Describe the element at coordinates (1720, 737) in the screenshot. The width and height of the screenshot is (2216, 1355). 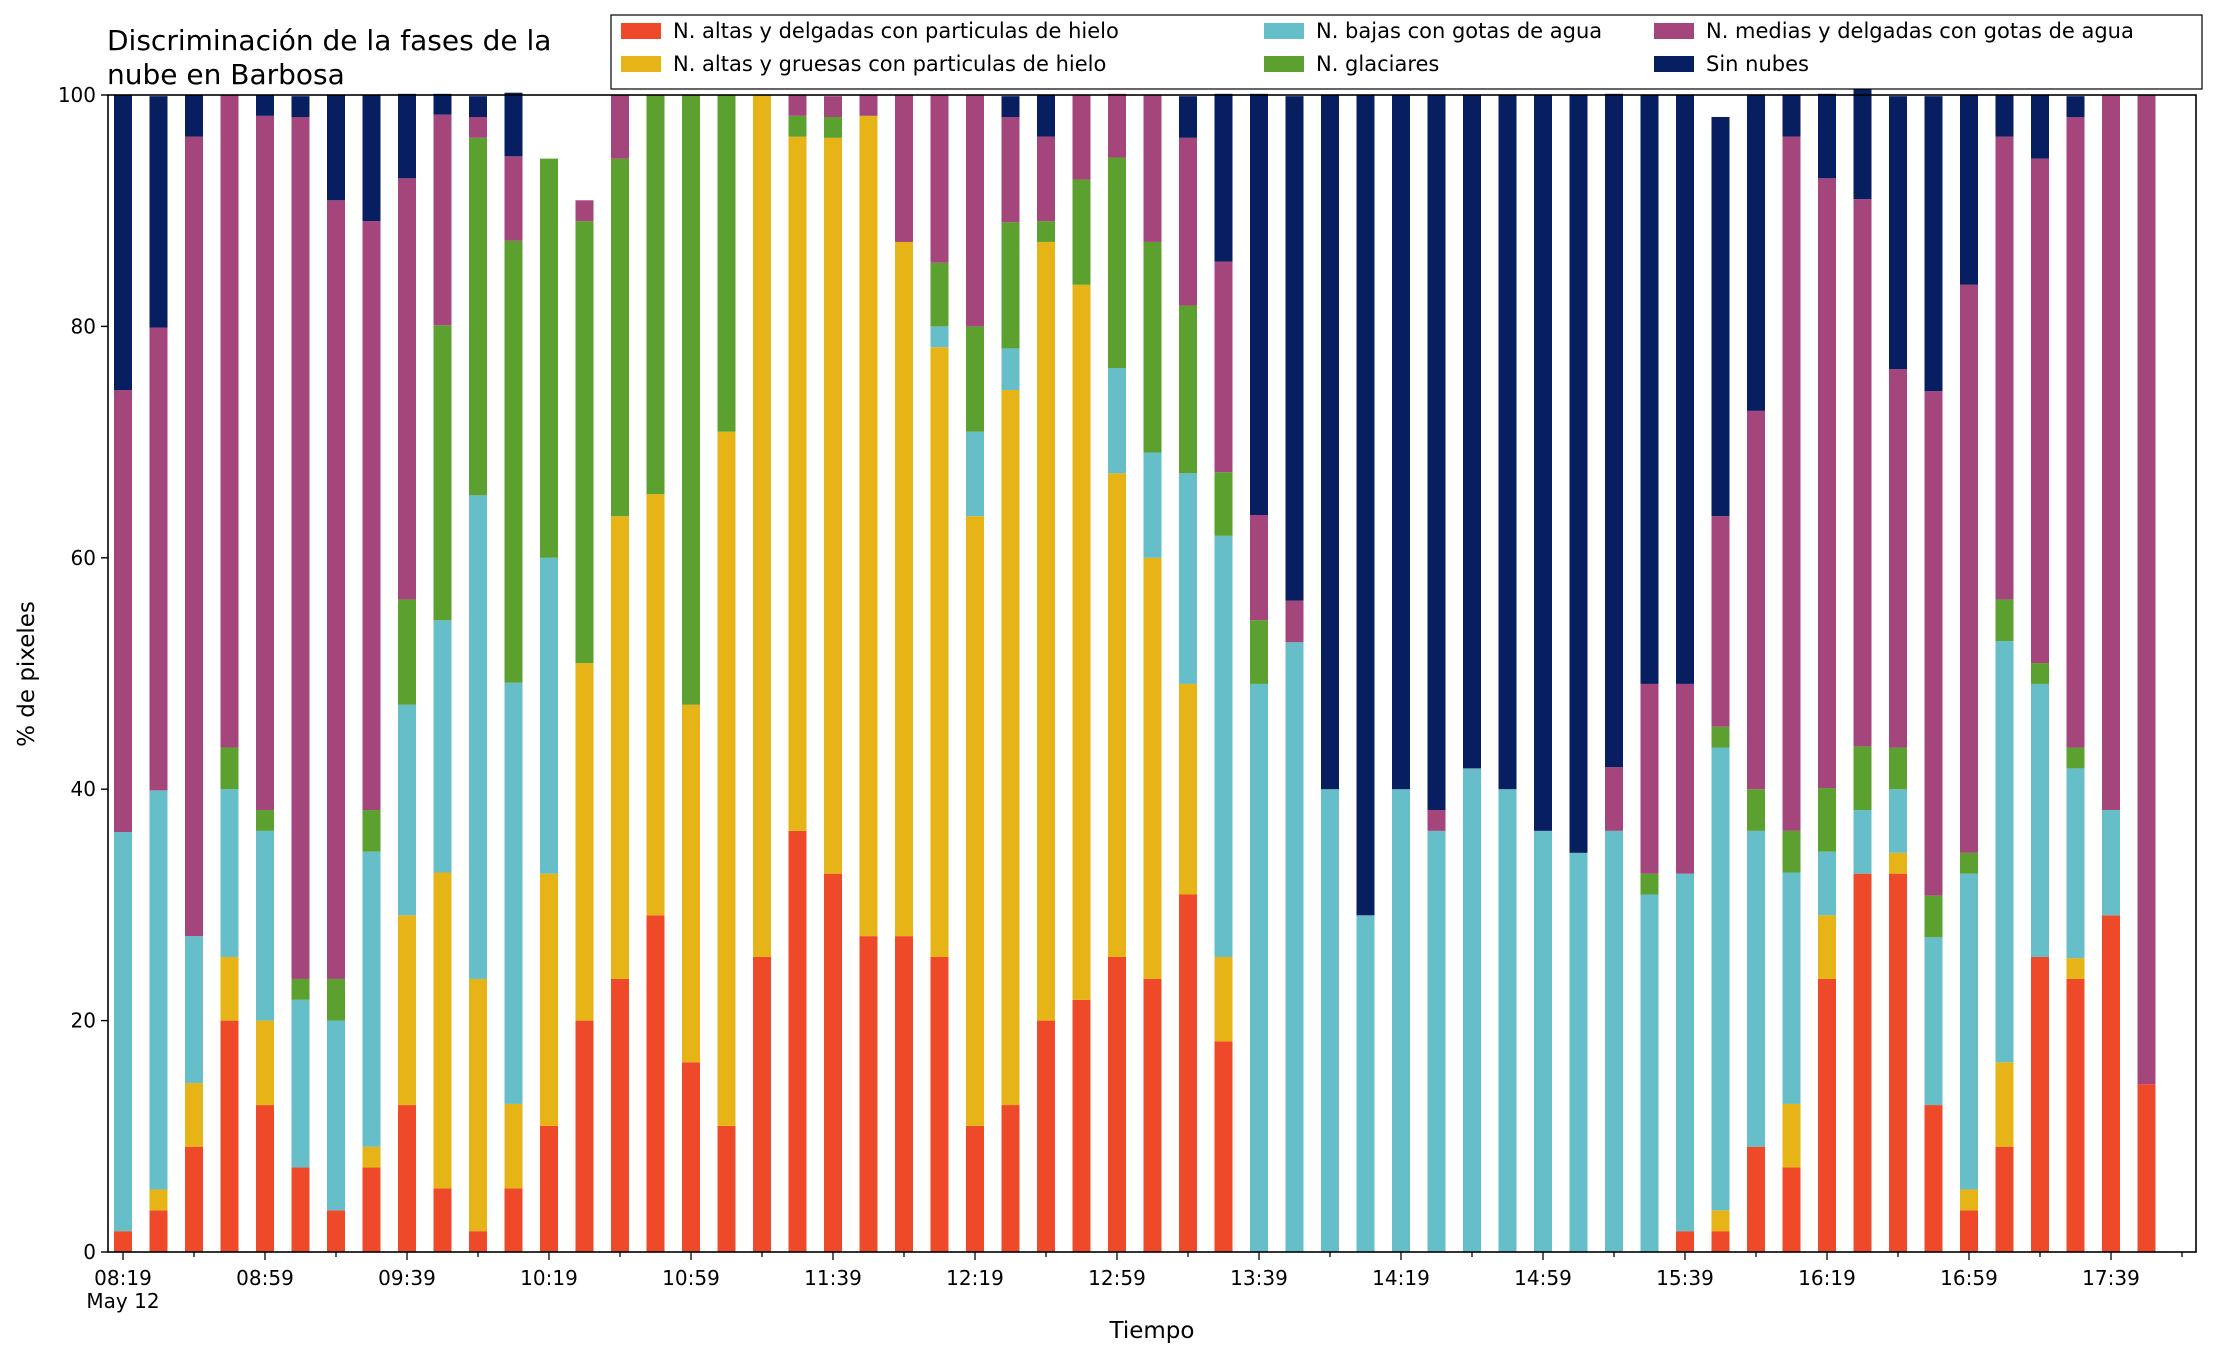
I see `bar-segment-s3-15:49` at that location.